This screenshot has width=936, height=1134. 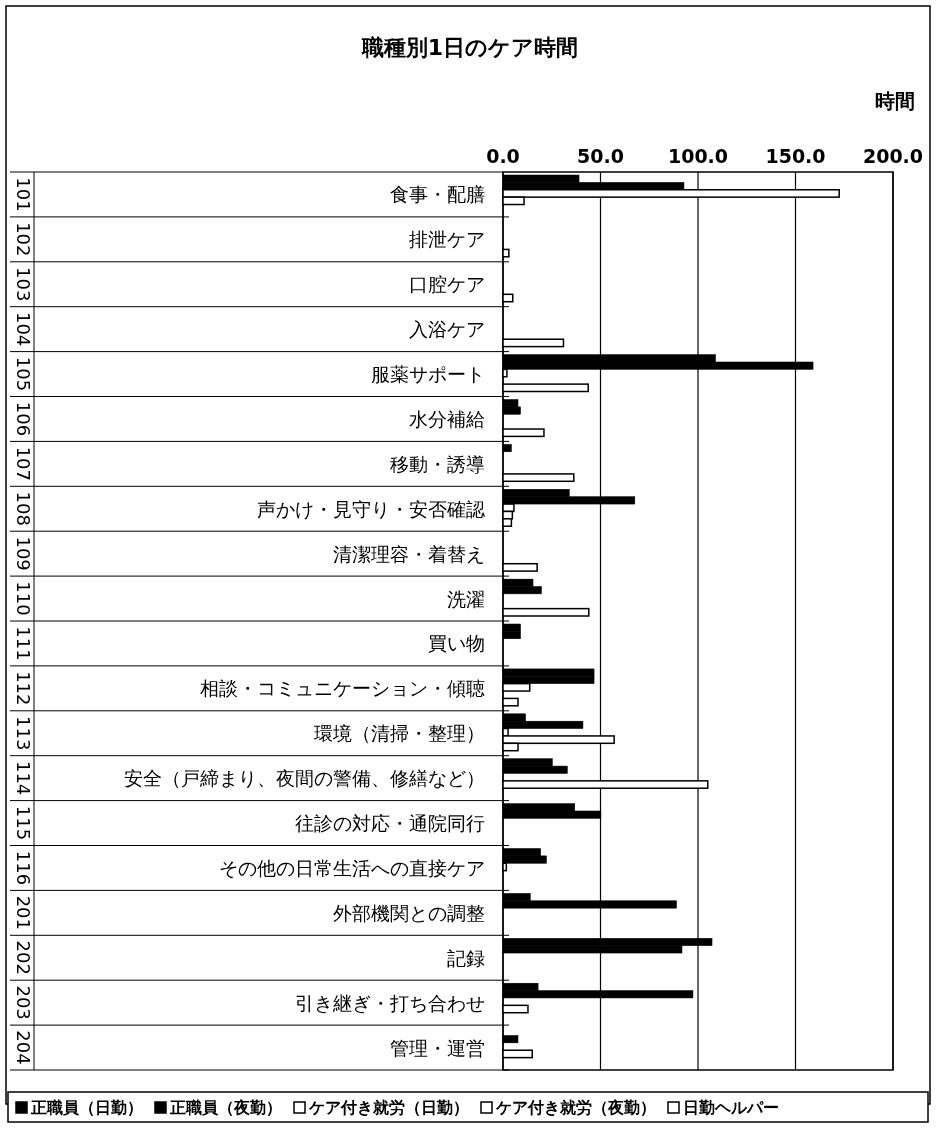 I want to click on y-tick-label: 排泄ケア, so click(x=447, y=239).